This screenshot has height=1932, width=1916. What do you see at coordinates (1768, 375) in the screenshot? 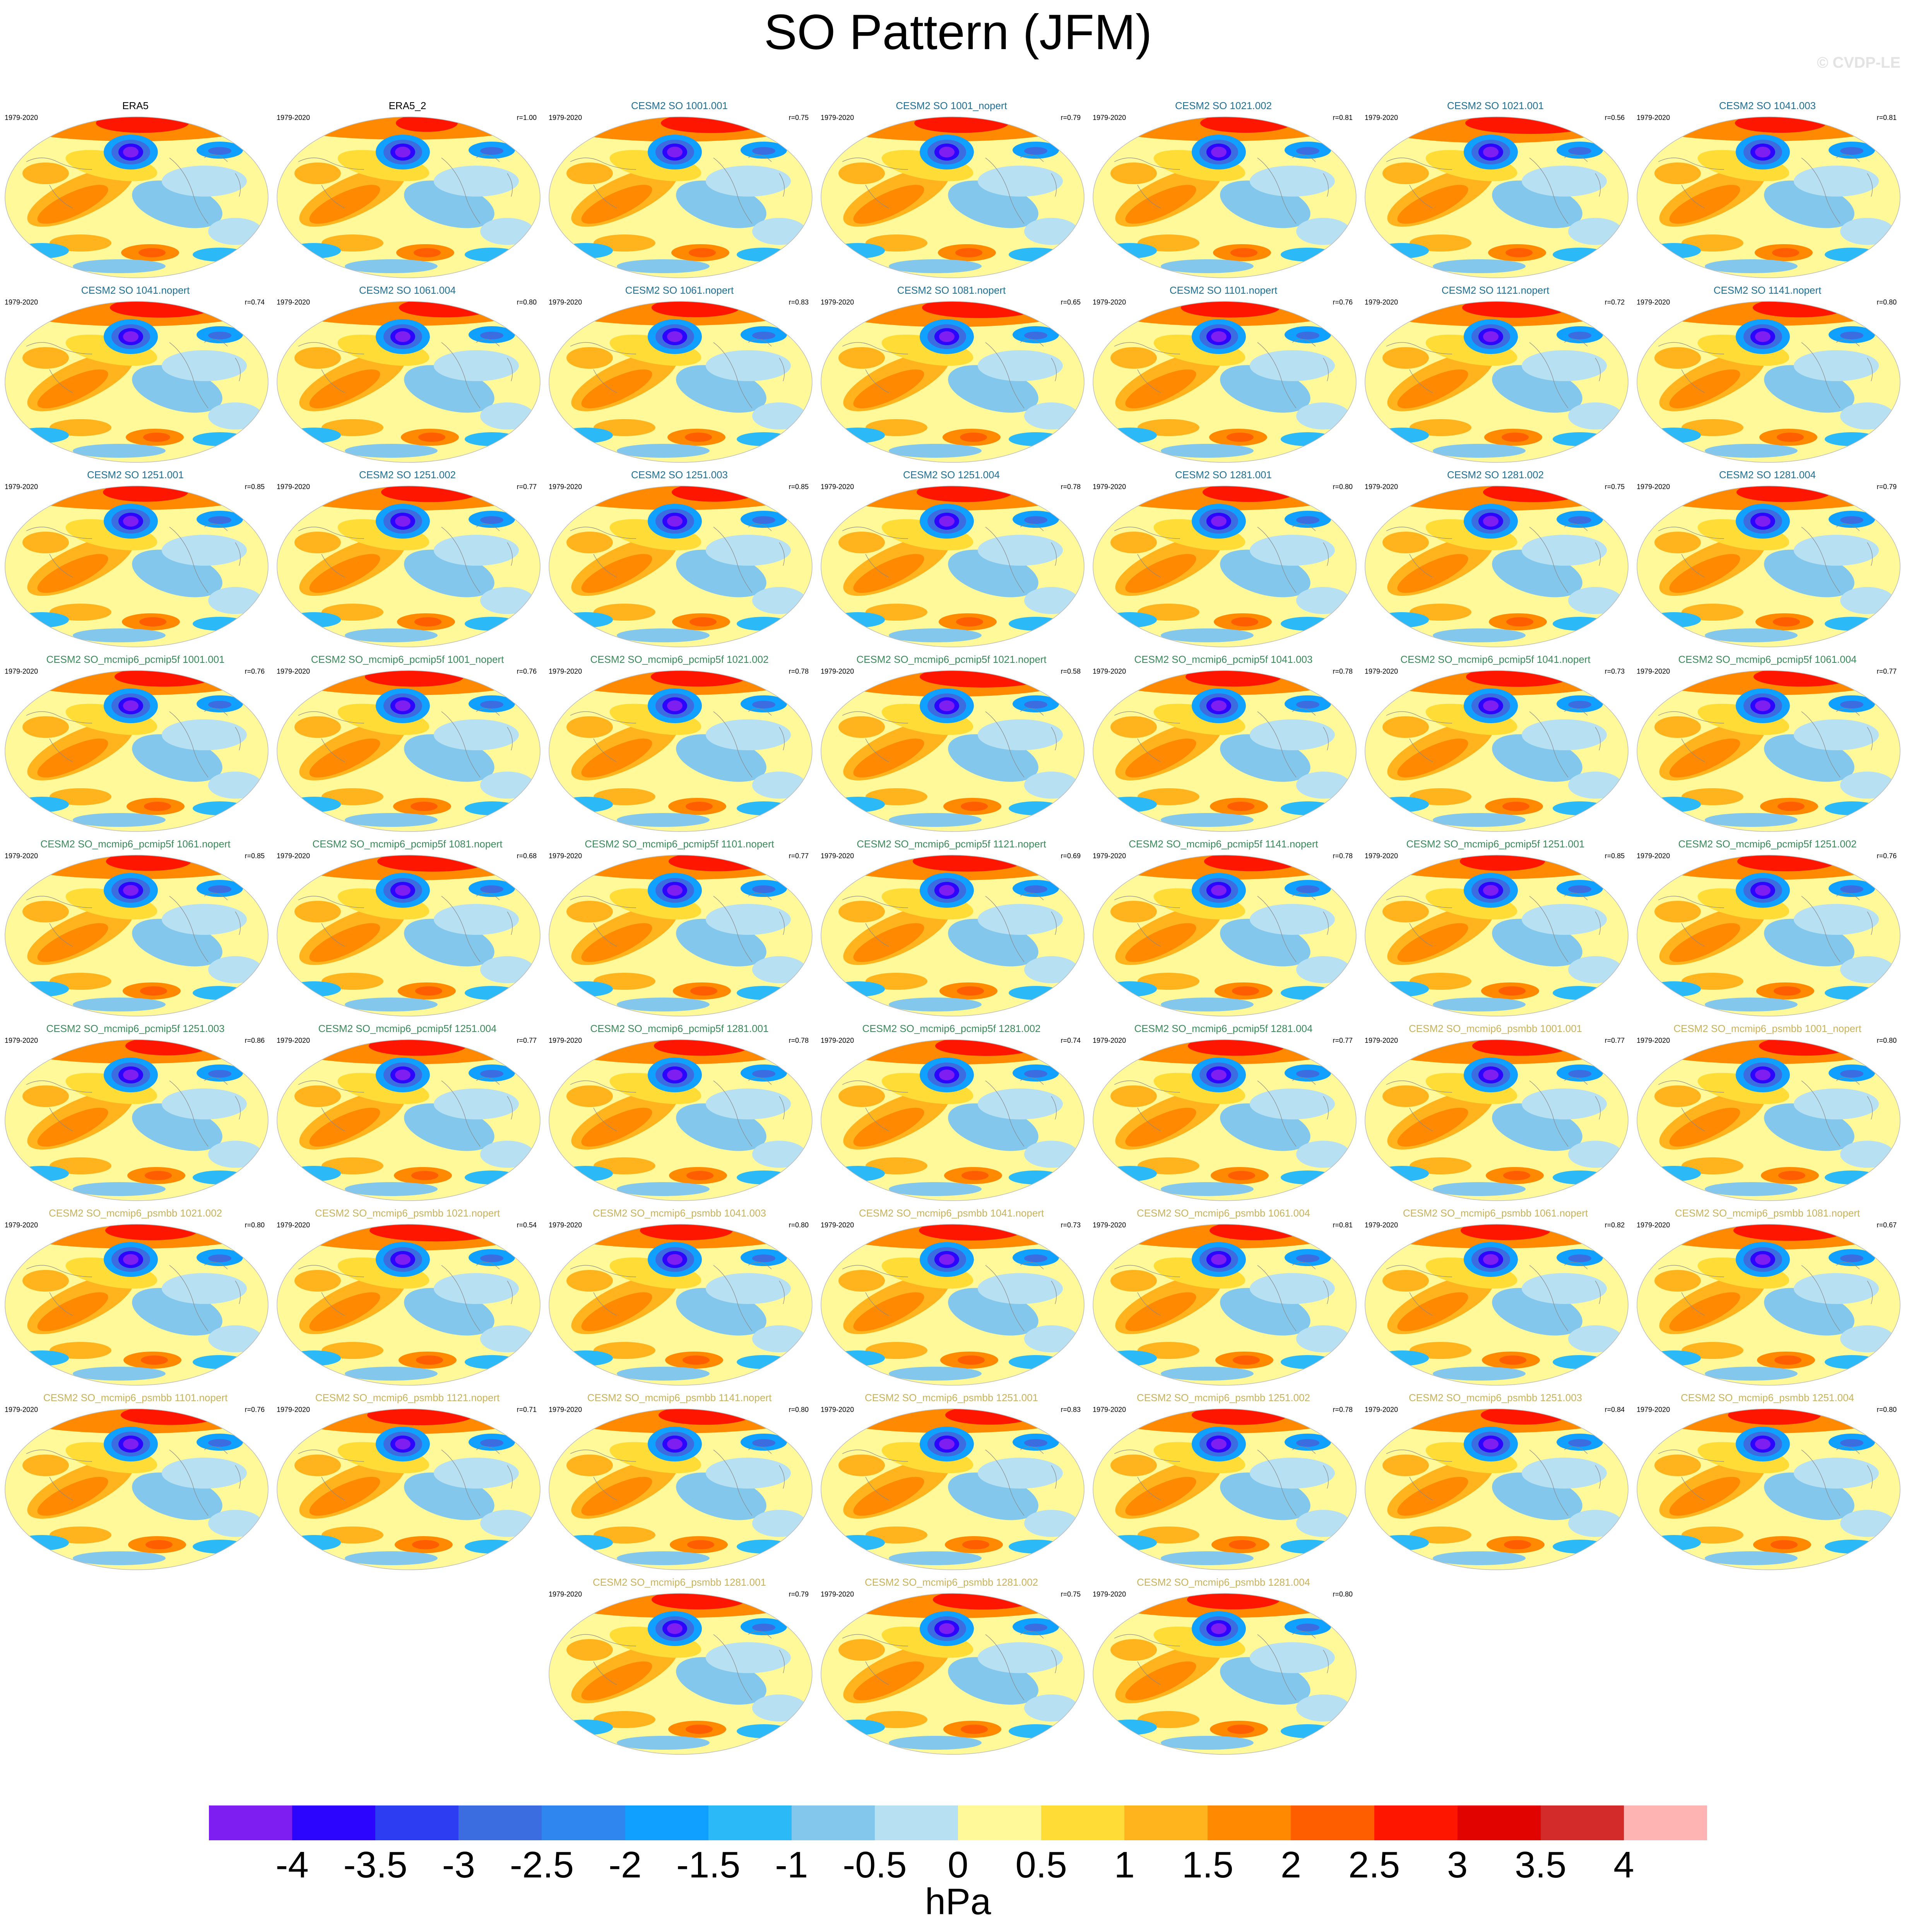
I see `map-panel: CESM2 SO 1141.nopert 1979-2020 r=0.80` at bounding box center [1768, 375].